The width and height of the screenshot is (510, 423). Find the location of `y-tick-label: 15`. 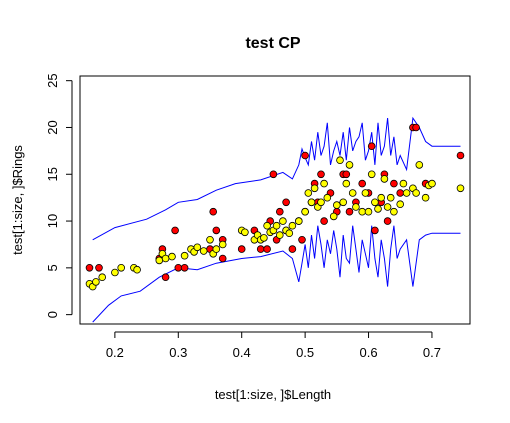

y-tick-label: 15 is located at coordinates (52, 174).